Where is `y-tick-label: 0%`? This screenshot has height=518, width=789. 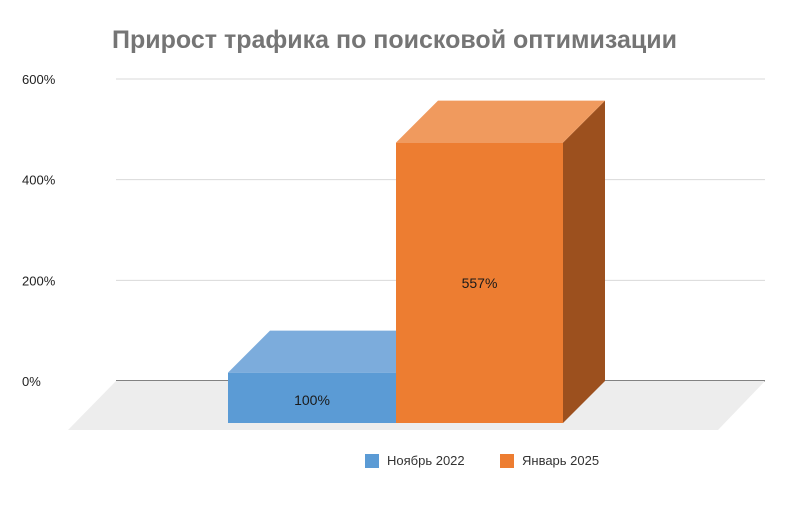 y-tick-label: 0% is located at coordinates (31, 381).